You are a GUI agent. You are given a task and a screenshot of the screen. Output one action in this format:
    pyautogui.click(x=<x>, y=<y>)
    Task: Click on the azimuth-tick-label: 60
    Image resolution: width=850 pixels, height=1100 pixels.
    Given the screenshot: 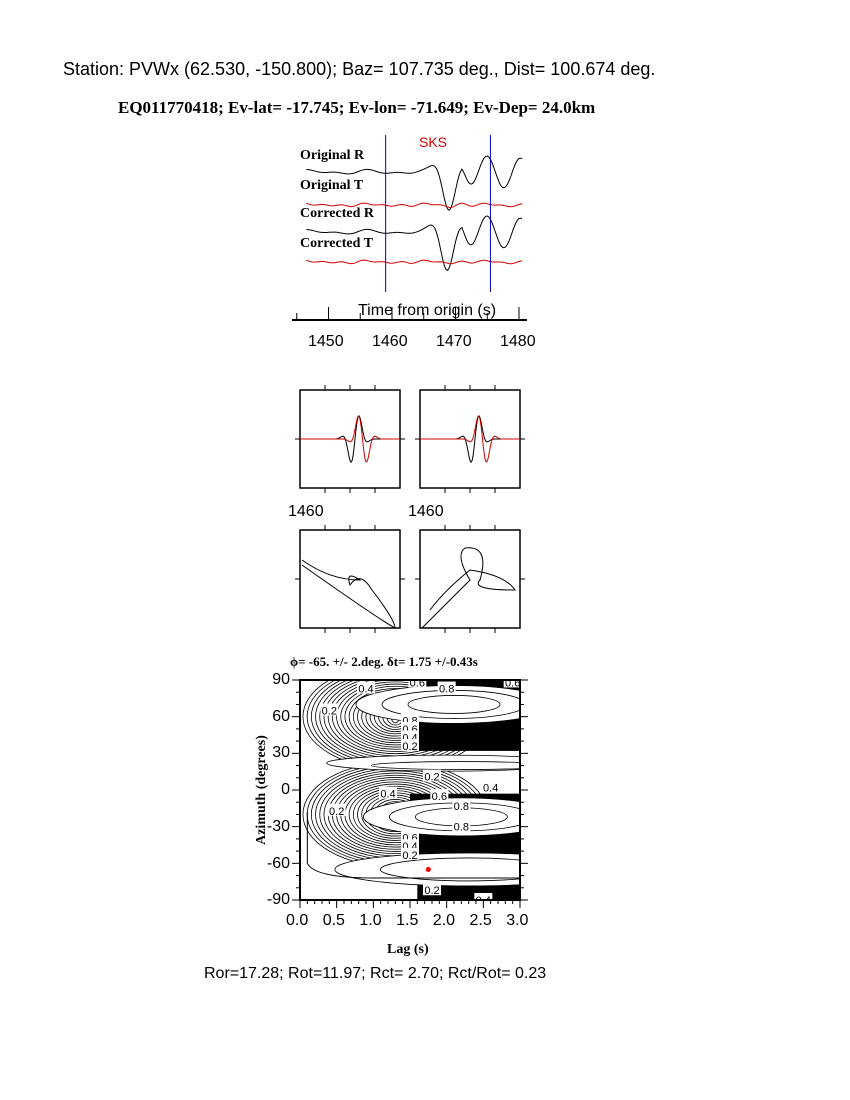 What is the action you would take?
    pyautogui.click(x=281, y=716)
    